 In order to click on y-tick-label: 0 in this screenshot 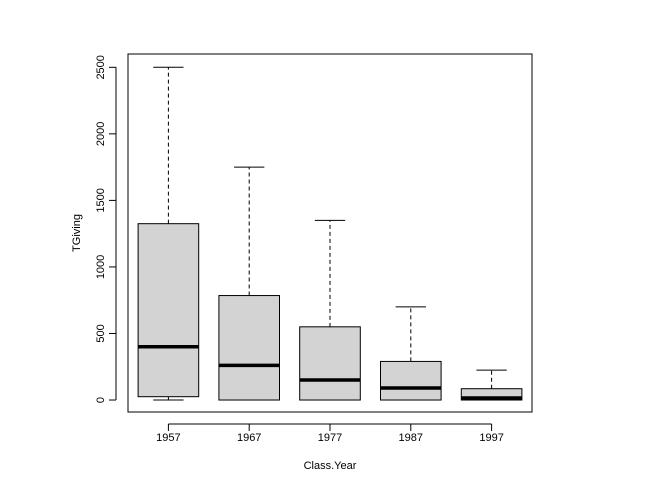, I will do `click(101, 400)`.